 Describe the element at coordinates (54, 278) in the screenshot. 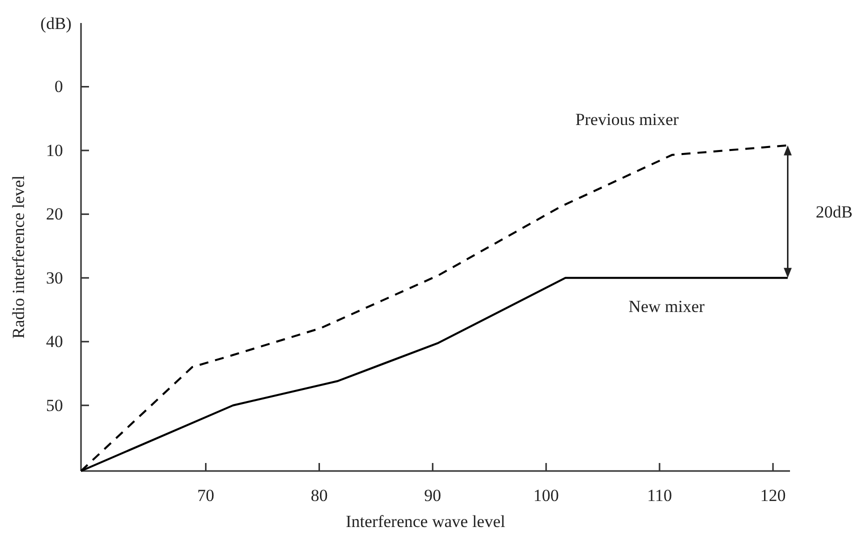

I see `y-tick-label: 30` at that location.